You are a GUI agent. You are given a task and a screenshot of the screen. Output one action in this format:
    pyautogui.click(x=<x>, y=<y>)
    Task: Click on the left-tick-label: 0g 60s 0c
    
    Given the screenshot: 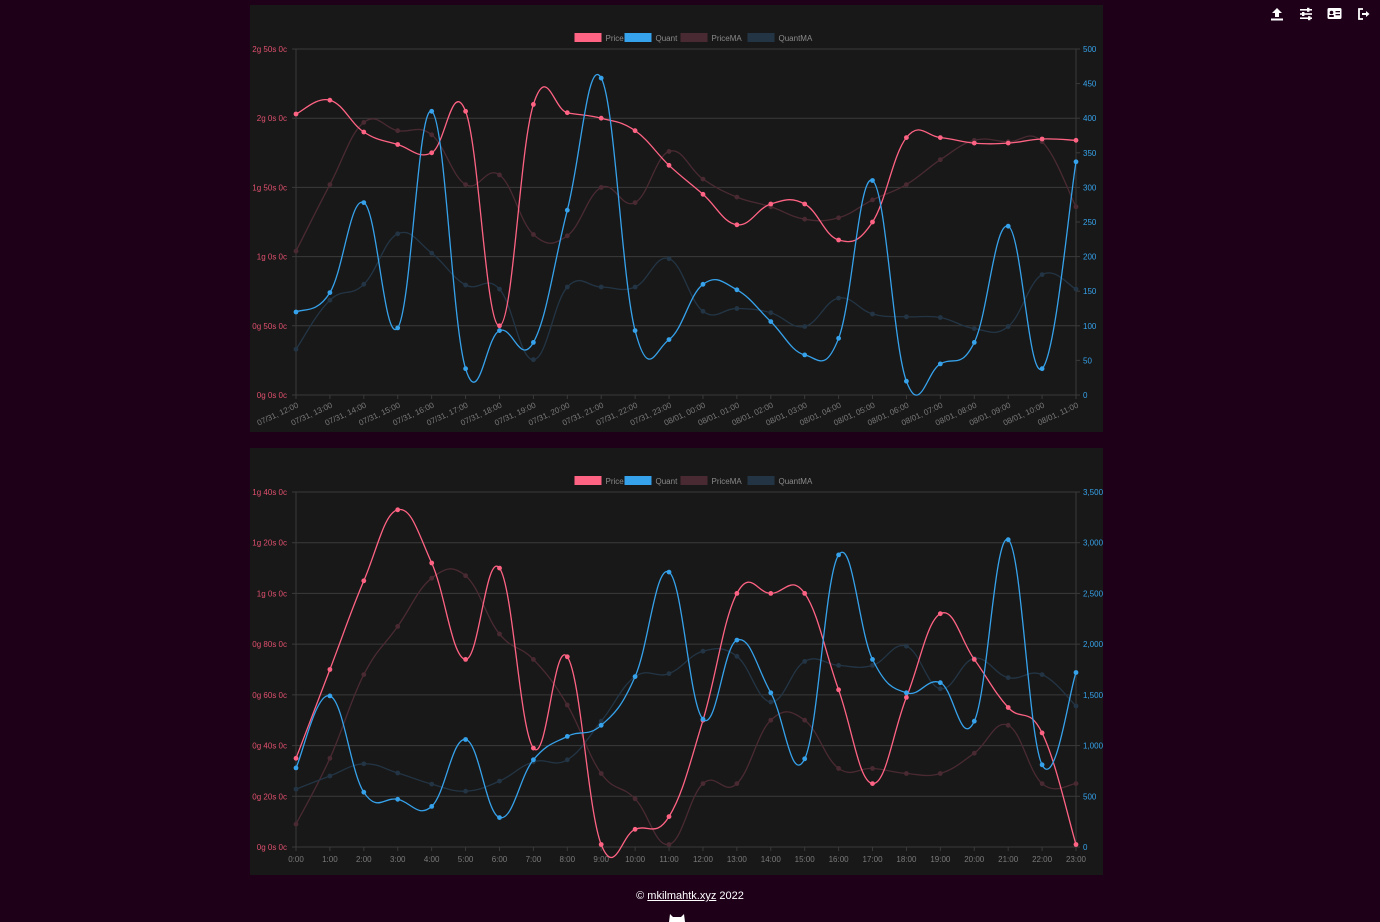 What is the action you would take?
    pyautogui.click(x=269, y=695)
    